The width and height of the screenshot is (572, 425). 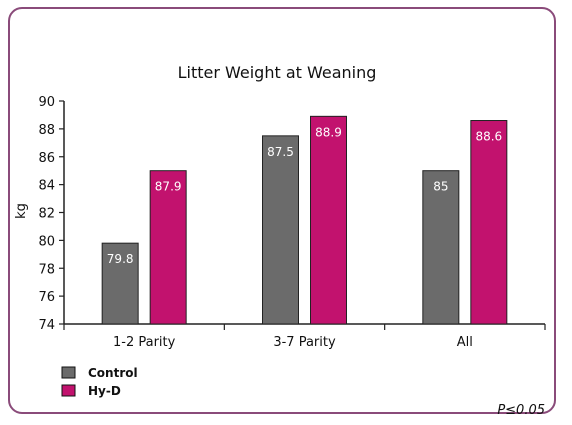 What do you see at coordinates (113, 373) in the screenshot?
I see `legend-label-control: Control` at bounding box center [113, 373].